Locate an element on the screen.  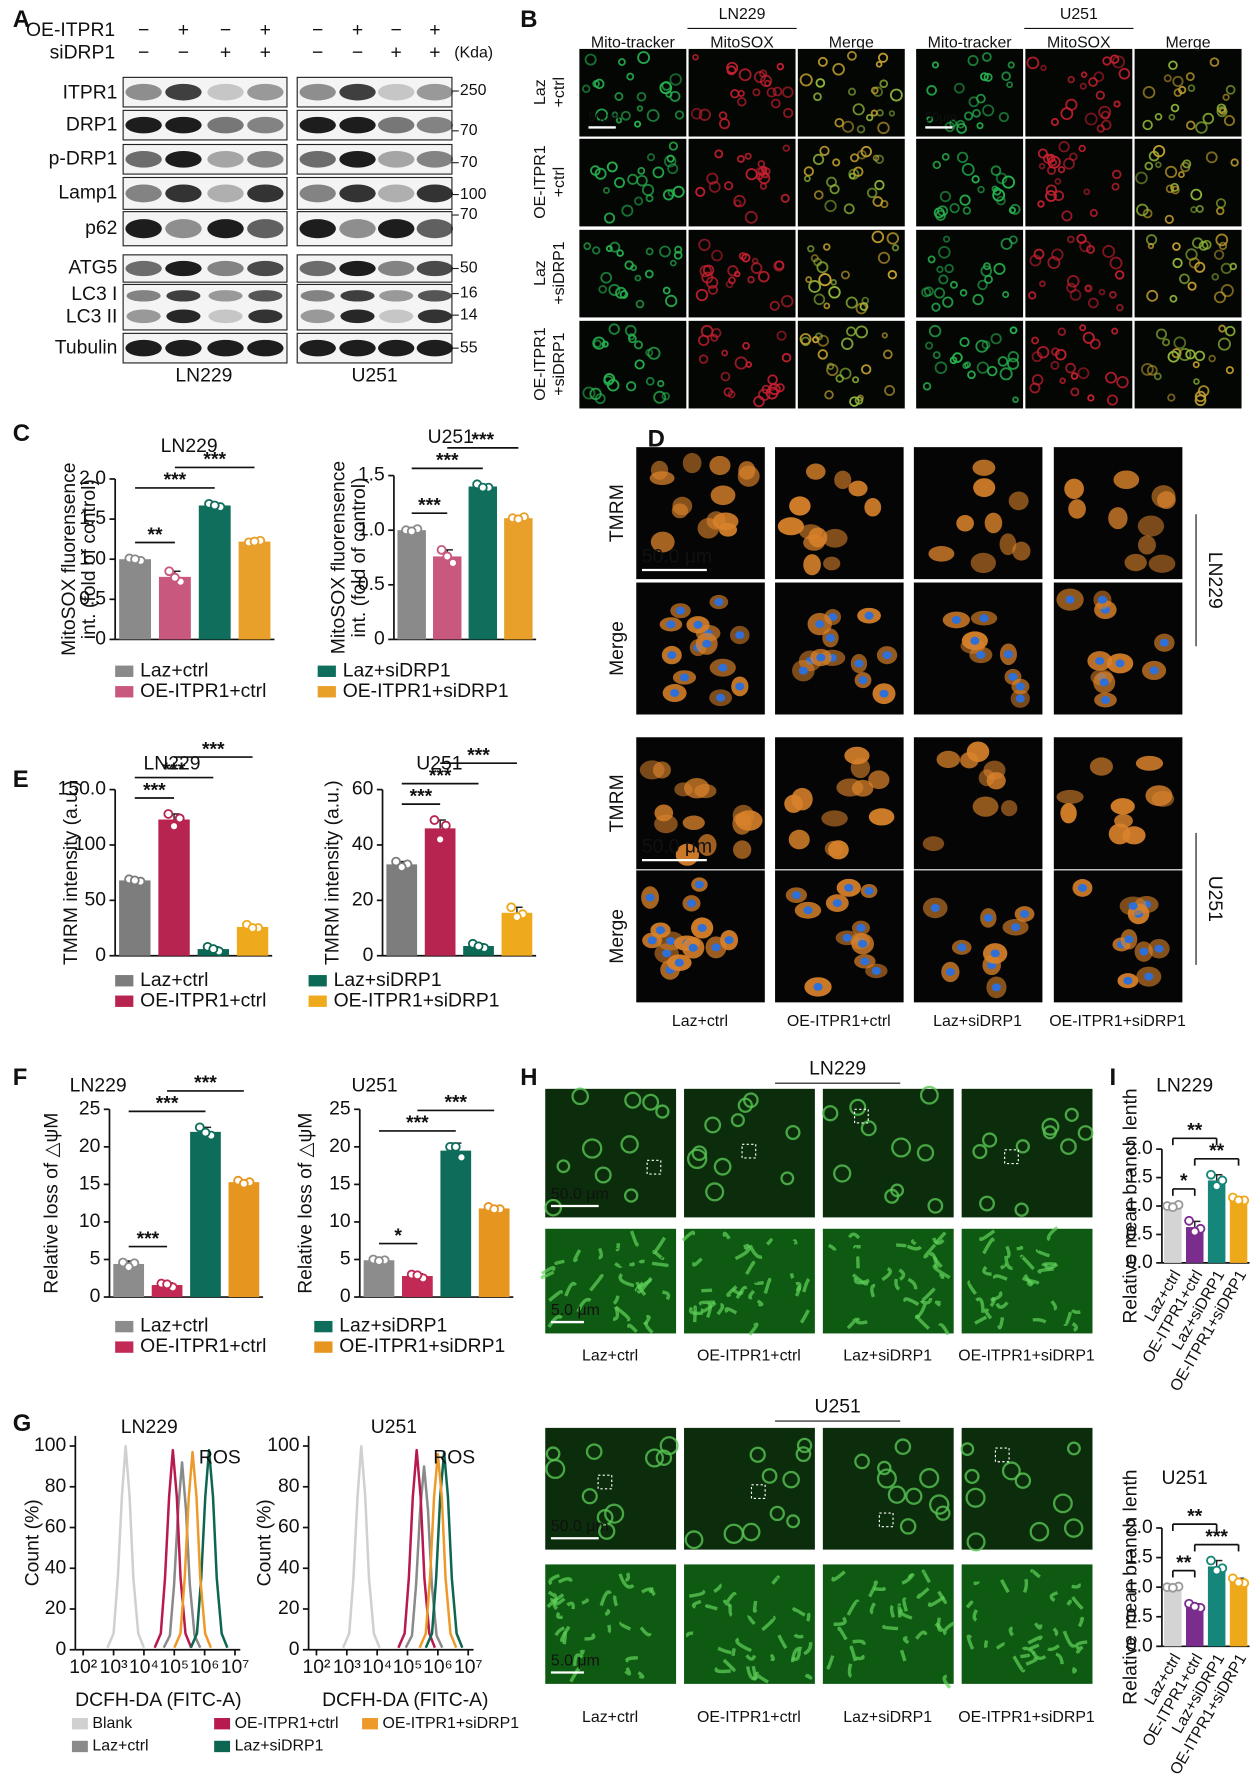
x-tick-label: 10³ is located at coordinates (347, 1667).